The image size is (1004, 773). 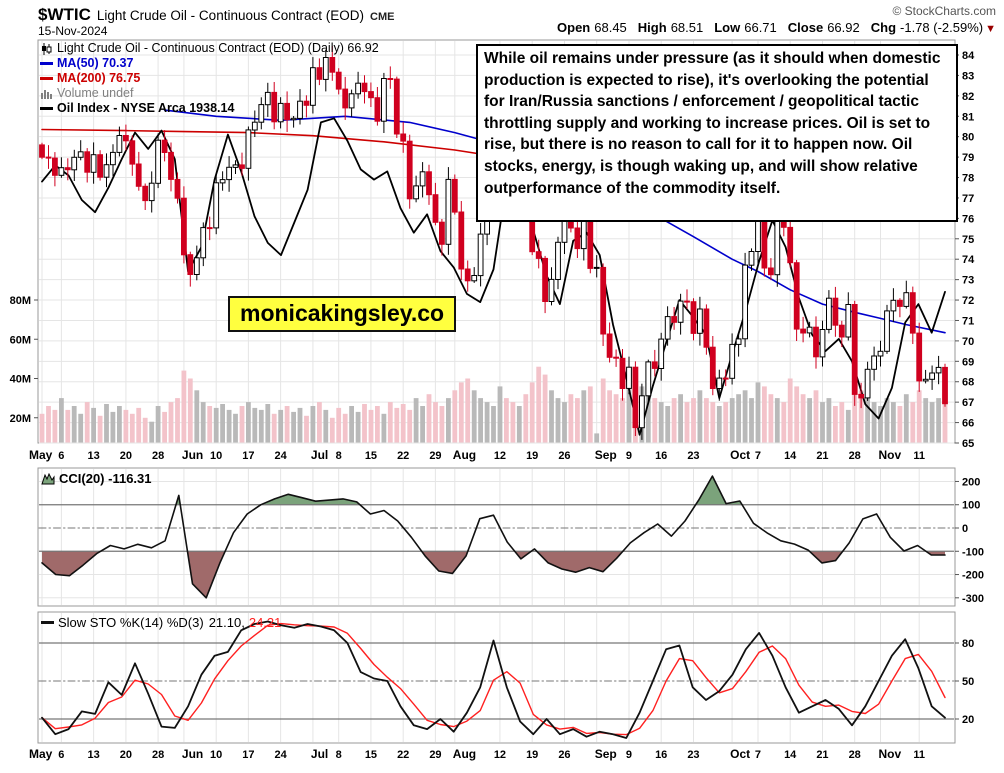 What do you see at coordinates (48, 478) in the screenshot?
I see `area-mountain-icon` at bounding box center [48, 478].